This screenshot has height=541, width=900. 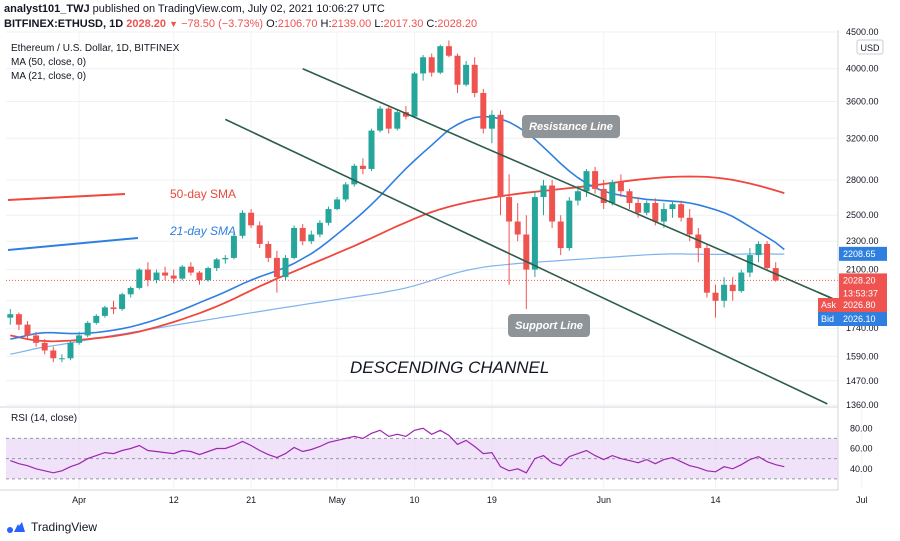 What do you see at coordinates (450, 497) in the screenshot?
I see `time-axis: Apr1221May1019Jun14Jul12` at bounding box center [450, 497].